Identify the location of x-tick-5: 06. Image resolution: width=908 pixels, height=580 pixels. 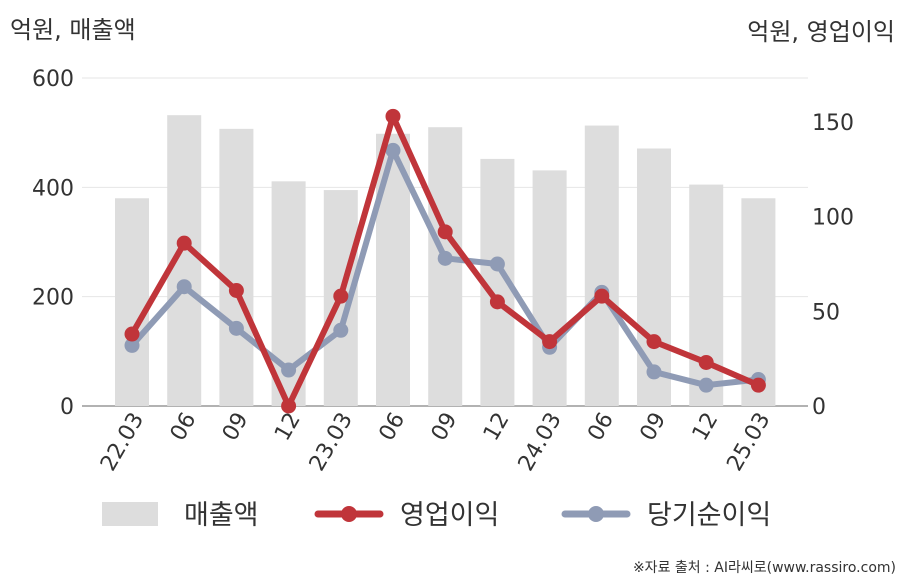
(393, 427).